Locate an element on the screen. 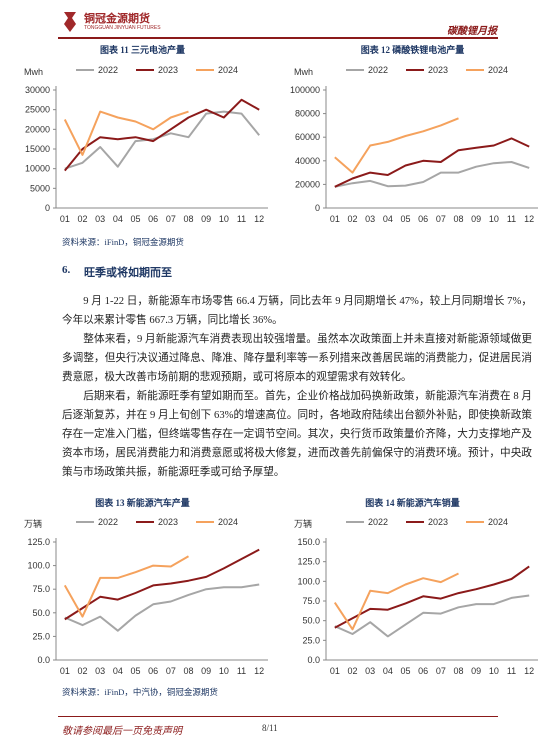 The height and width of the screenshot is (742, 559). y-tick-label: 30000 is located at coordinates (37, 90).